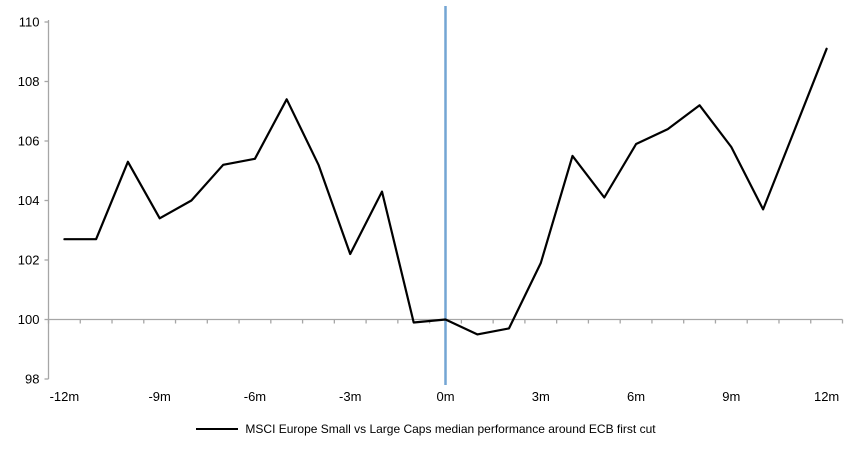 This screenshot has height=450, width=852. I want to click on legend-line-sample, so click(217, 429).